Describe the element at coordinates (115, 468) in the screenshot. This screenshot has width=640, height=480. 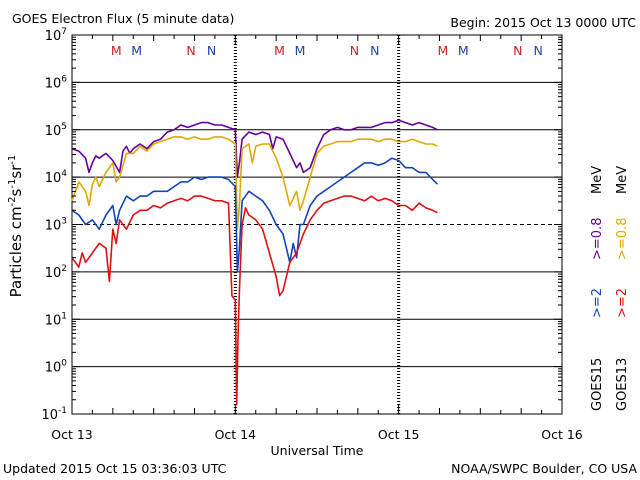
I see `updated-label: Updated 2015 Oct 15 03:36:03 UTC` at that location.